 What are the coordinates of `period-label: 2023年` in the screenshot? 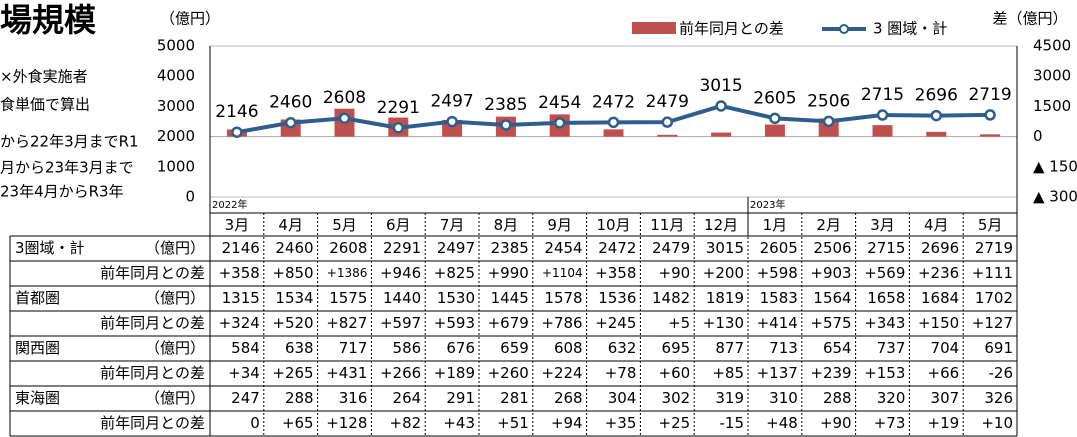 It's located at (767, 204).